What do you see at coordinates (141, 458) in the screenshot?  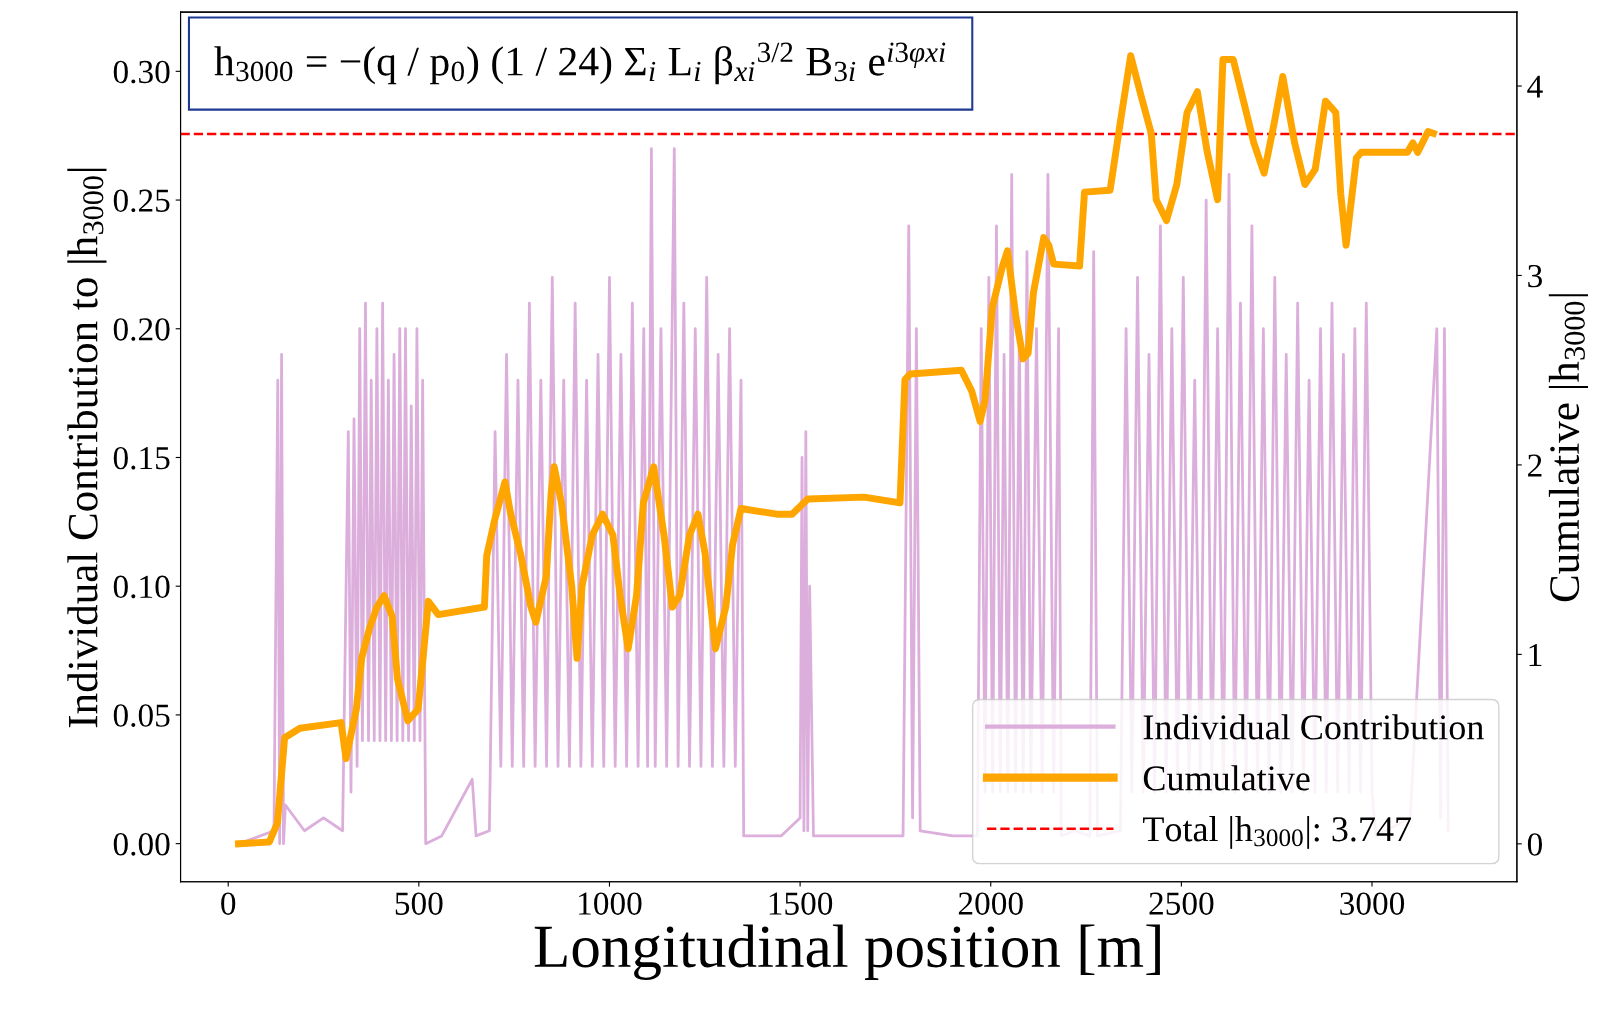 I see `y-tick-label: 0.15` at bounding box center [141, 458].